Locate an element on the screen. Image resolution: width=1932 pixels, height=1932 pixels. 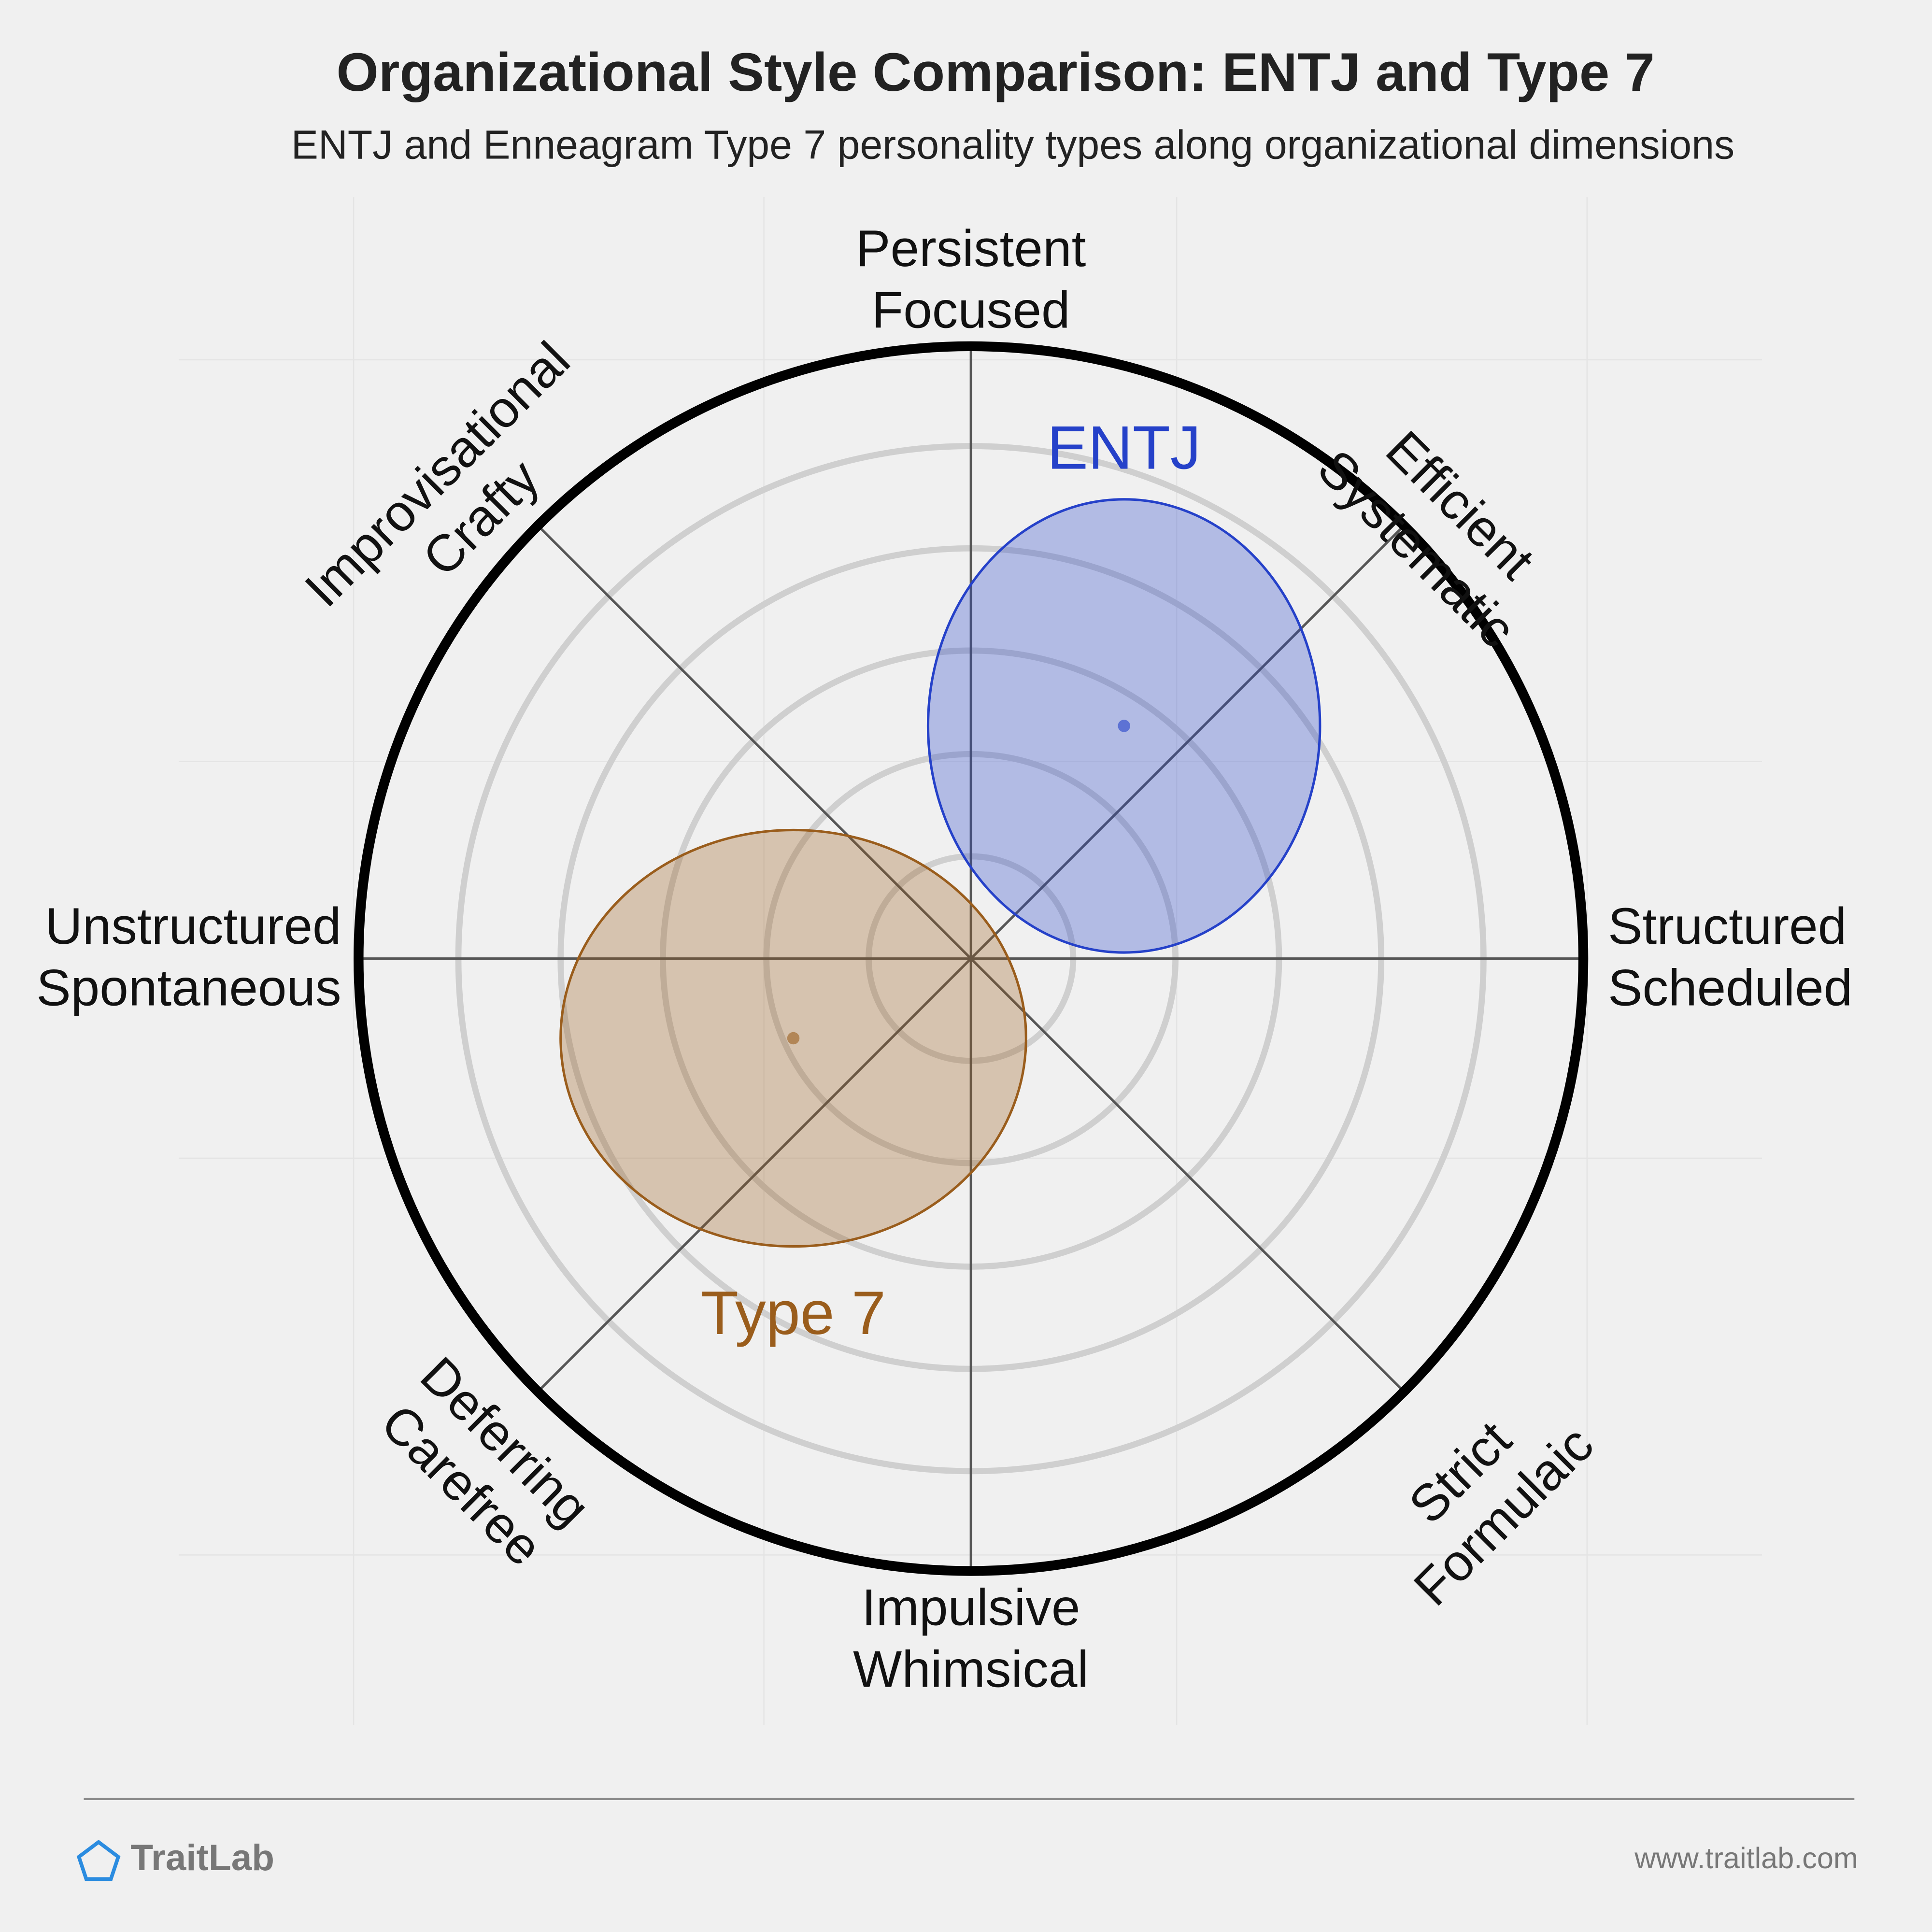
axis-label: Structured Scheduled is located at coordinates (1730, 957).